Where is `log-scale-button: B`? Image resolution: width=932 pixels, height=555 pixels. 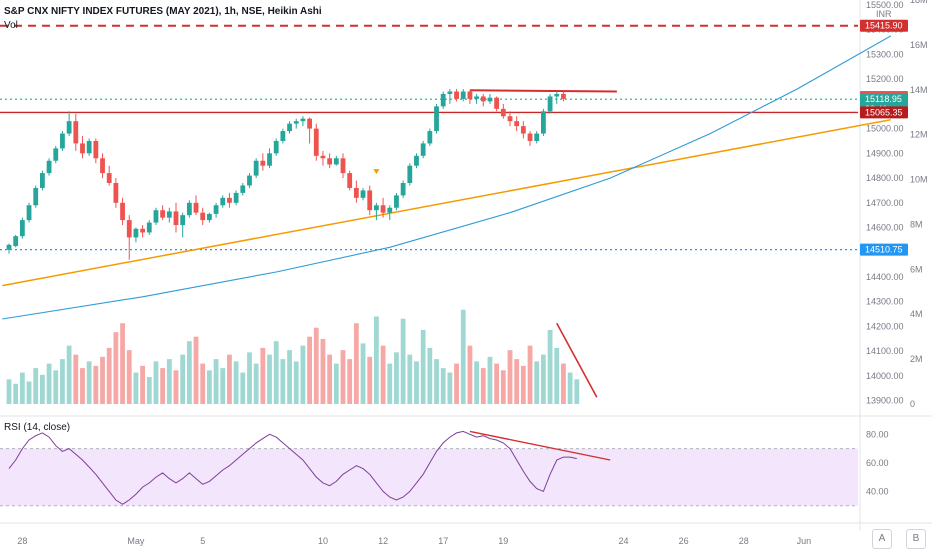 log-scale-button: B is located at coordinates (916, 539).